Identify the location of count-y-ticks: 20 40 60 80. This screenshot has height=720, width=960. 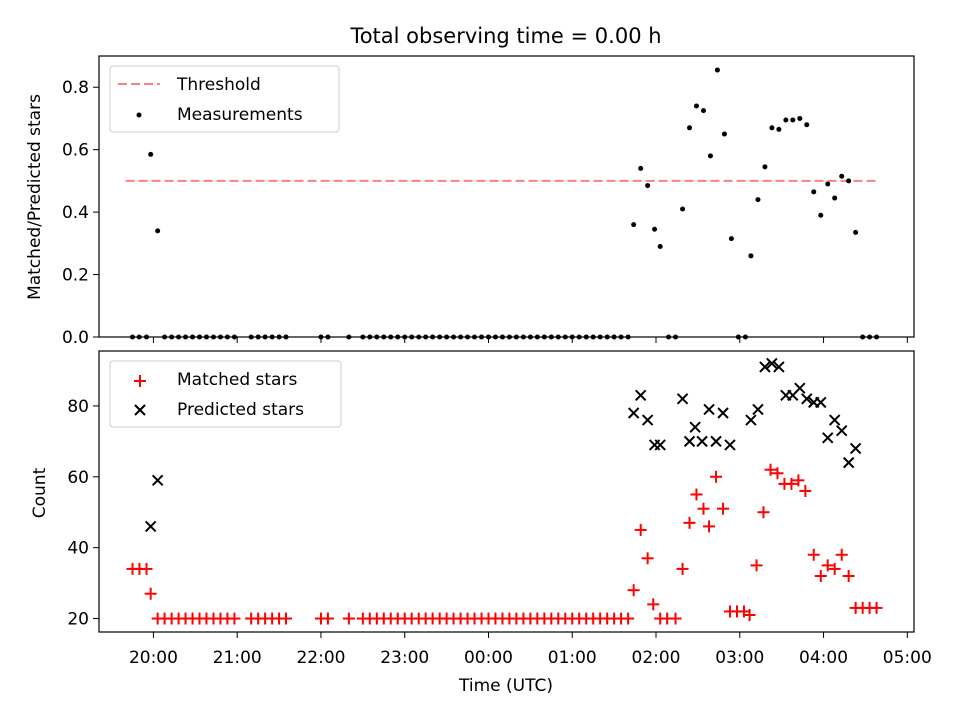
(83, 513).